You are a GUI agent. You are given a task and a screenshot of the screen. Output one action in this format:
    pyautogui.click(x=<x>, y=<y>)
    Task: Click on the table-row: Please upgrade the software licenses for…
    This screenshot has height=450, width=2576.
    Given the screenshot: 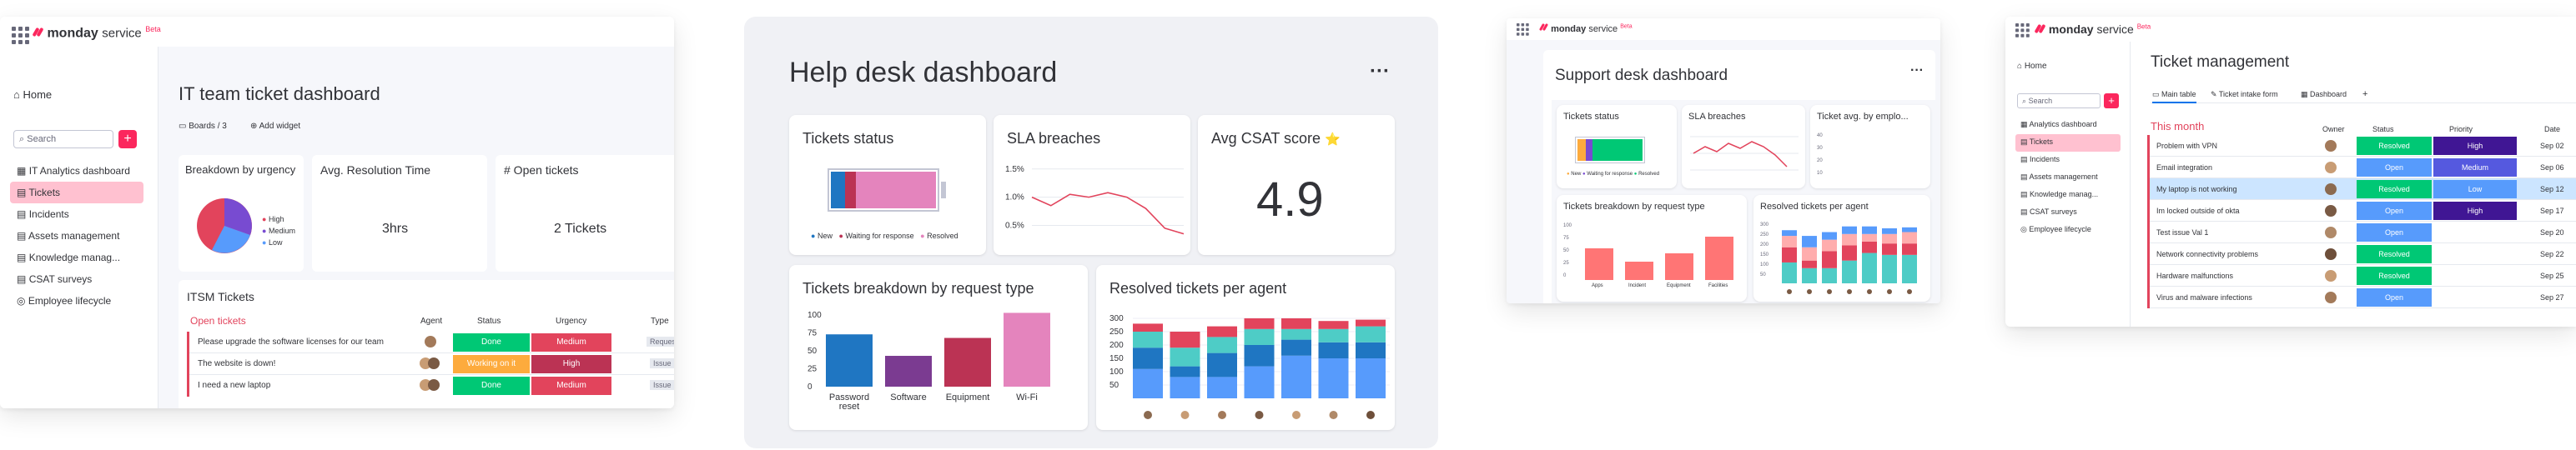 What is the action you would take?
    pyautogui.click(x=431, y=342)
    